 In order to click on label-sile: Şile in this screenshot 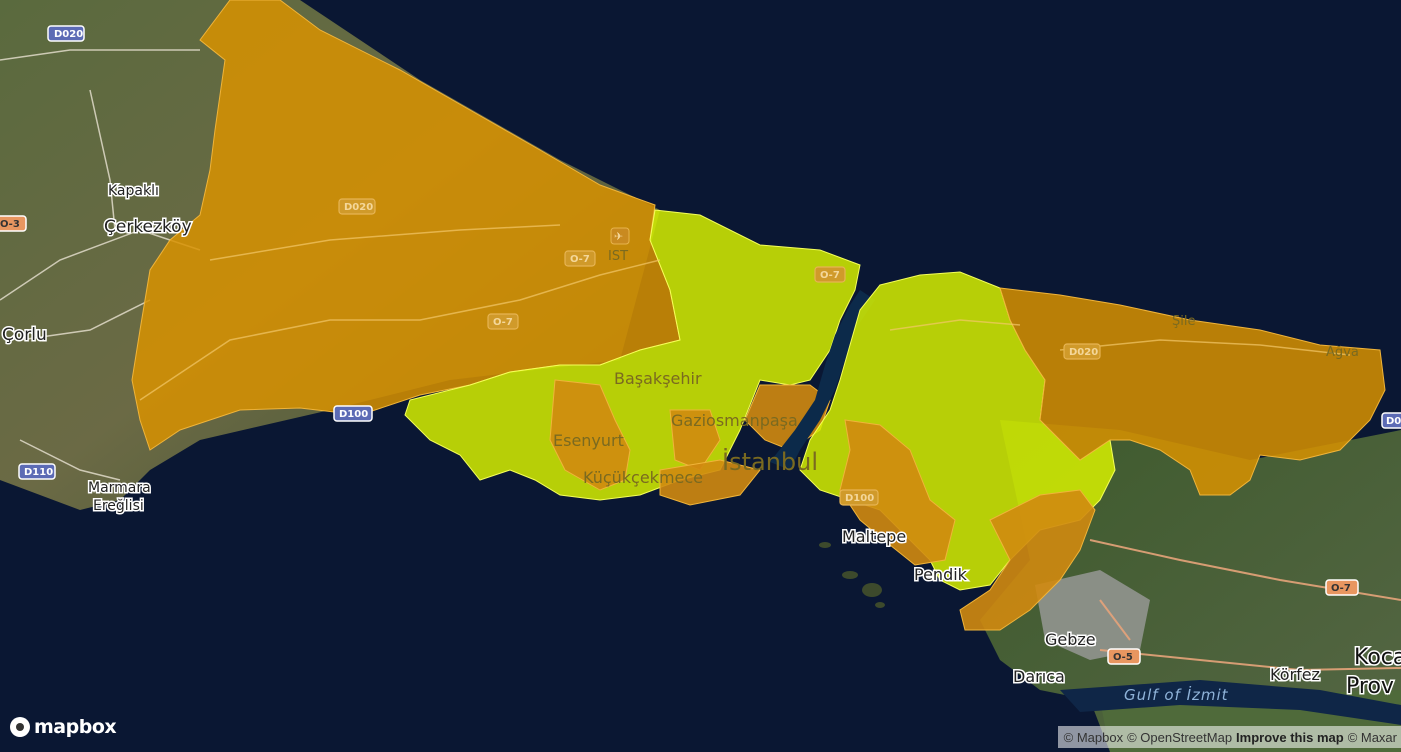, I will do `click(1183, 321)`.